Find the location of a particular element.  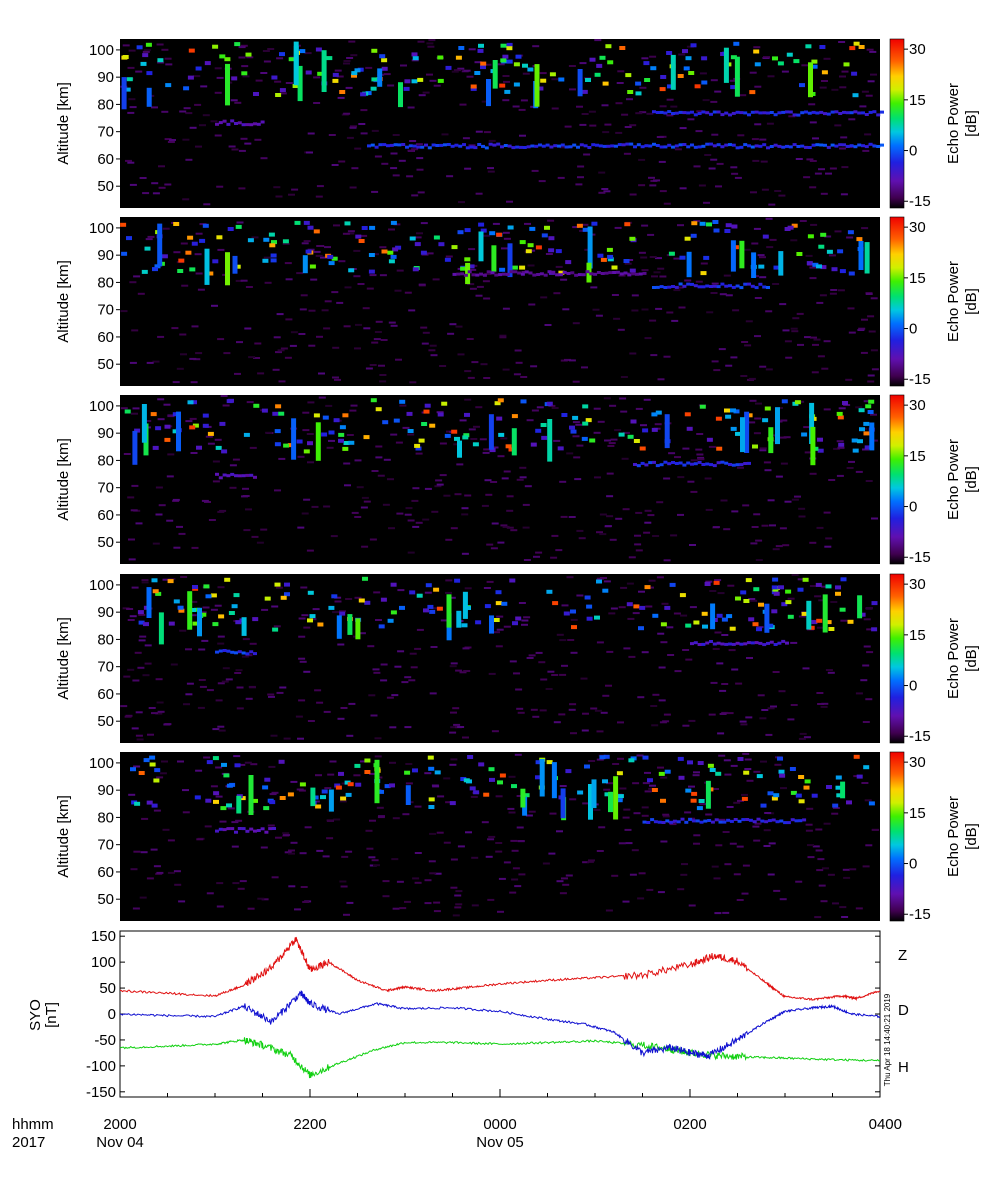

altitude-label: Altitude [km] is located at coordinates (63, 658).